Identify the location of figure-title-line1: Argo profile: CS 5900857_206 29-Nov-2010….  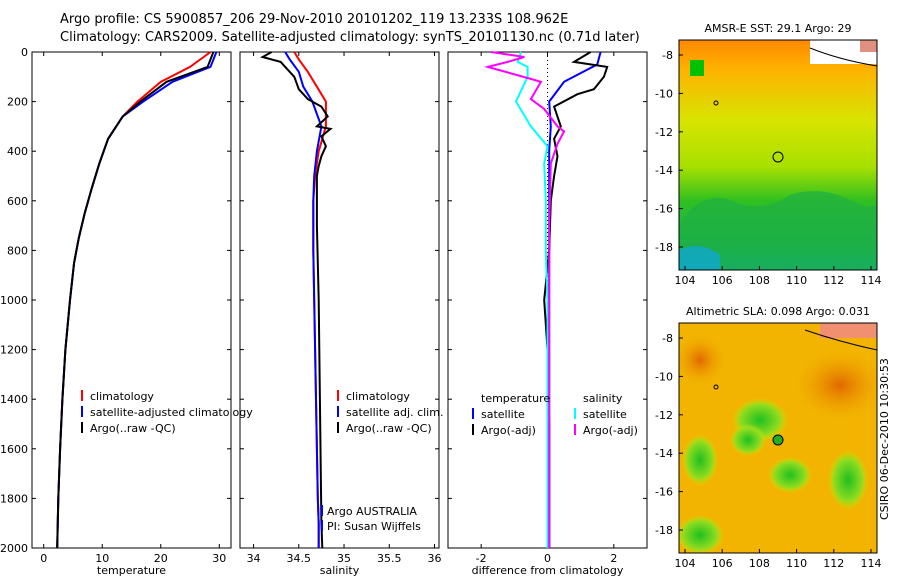
(314, 19).